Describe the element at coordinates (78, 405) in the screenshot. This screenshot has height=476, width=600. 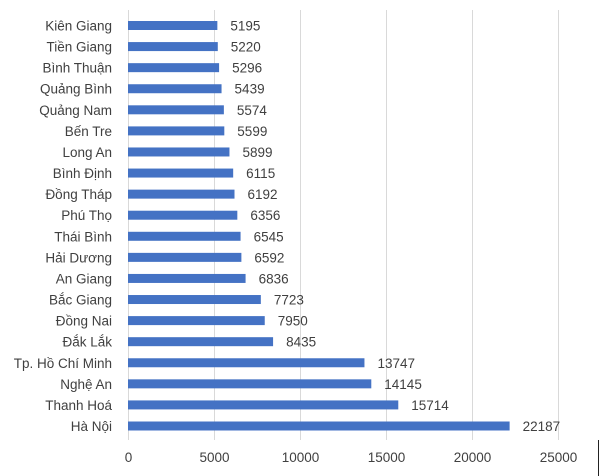
I see `category-label: Thanh Hoá` at that location.